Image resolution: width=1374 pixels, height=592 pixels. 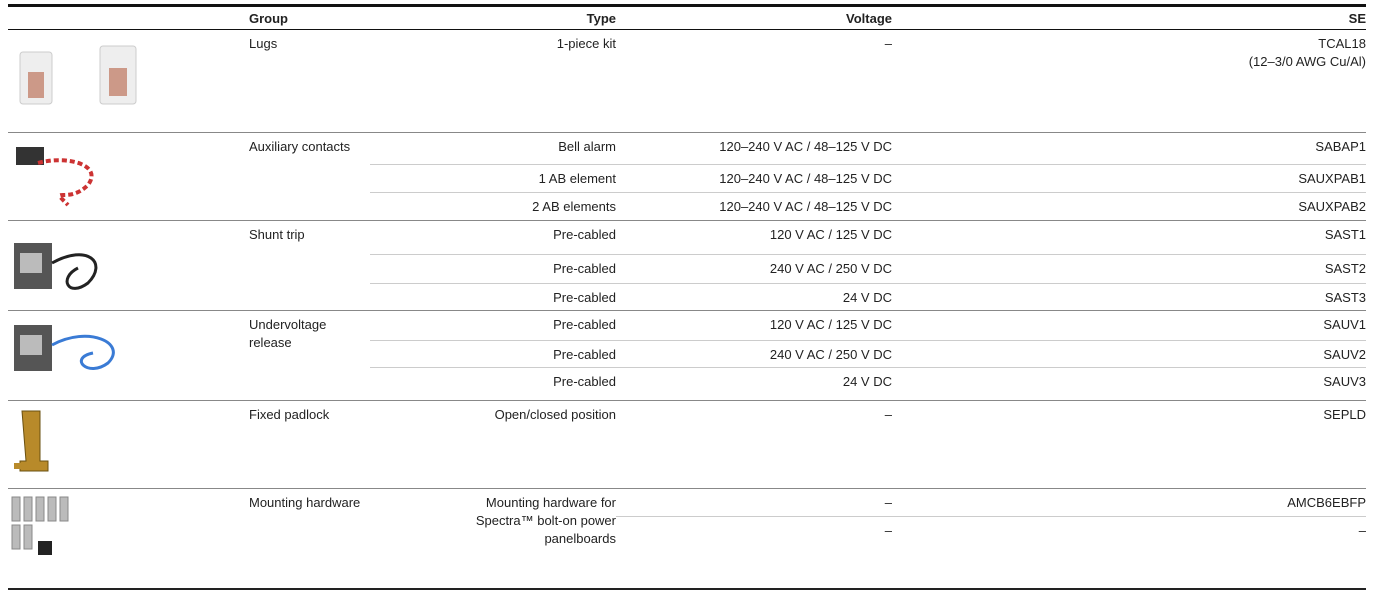 I want to click on header-cell, so click(x=124, y=17).